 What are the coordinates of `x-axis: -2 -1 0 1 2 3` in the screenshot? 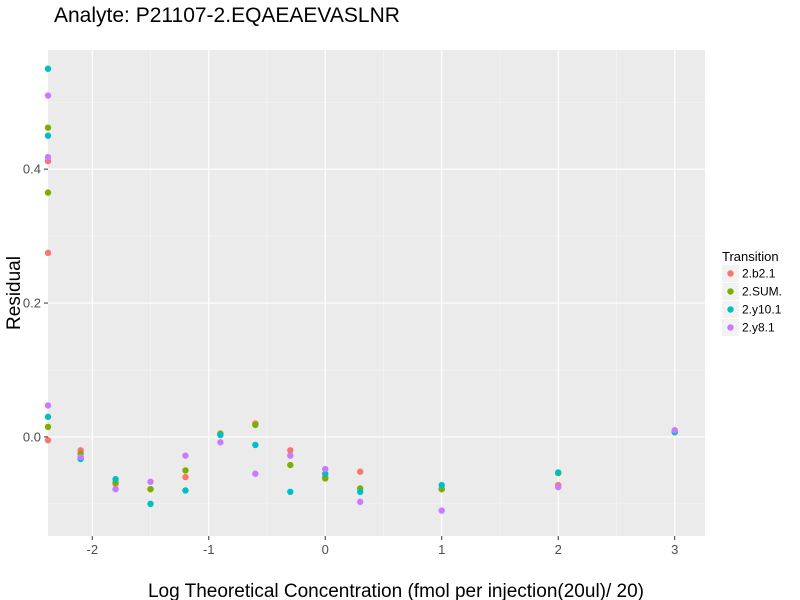 It's located at (382, 546).